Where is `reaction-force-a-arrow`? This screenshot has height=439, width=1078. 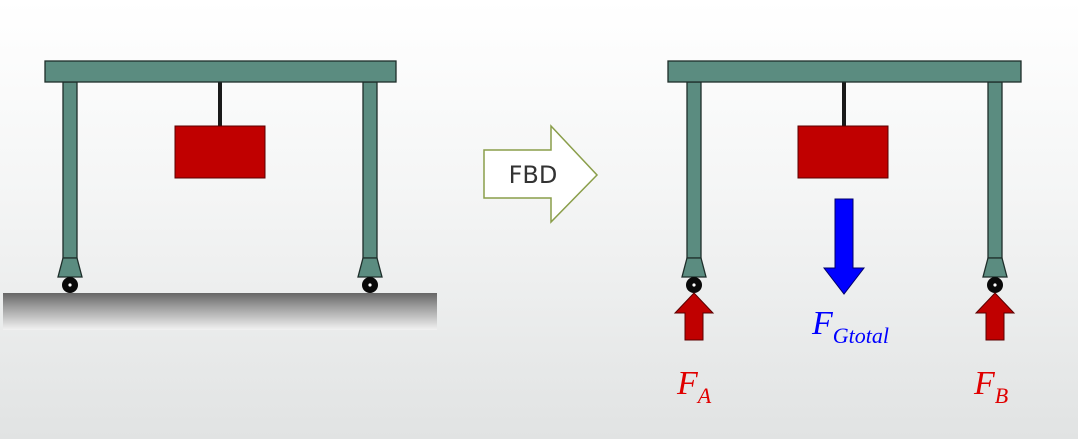
reaction-force-a-arrow is located at coordinates (694, 316).